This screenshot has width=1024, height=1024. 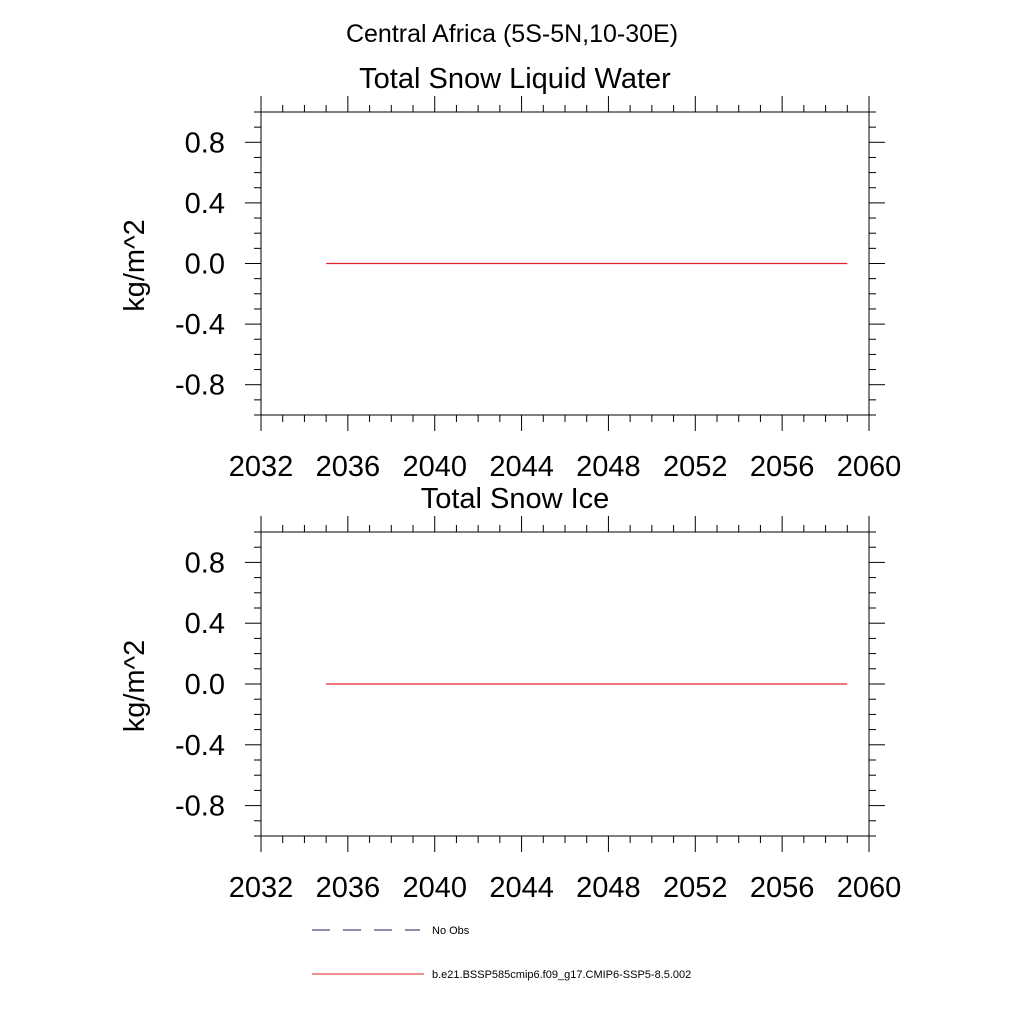 What do you see at coordinates (512, 34) in the screenshot?
I see `figure-title: Central Africa (5S-5N,10-30E)` at bounding box center [512, 34].